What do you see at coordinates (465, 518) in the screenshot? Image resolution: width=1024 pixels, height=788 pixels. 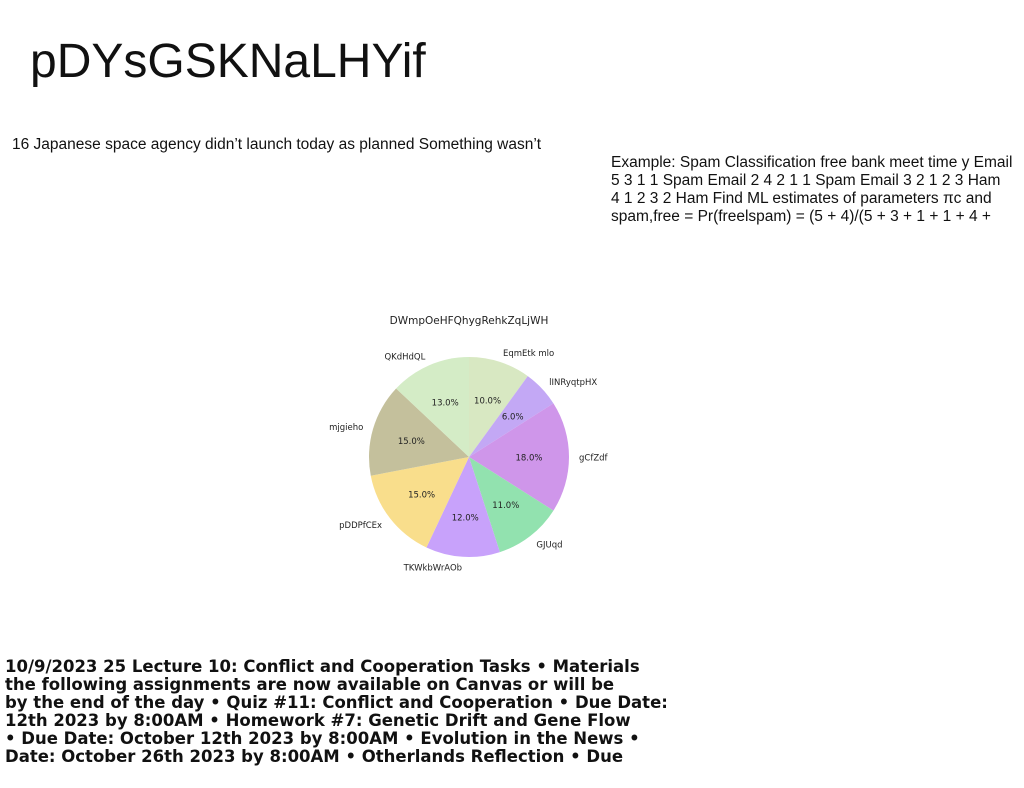 I see `pie-percent-label: 12.0%` at bounding box center [465, 518].